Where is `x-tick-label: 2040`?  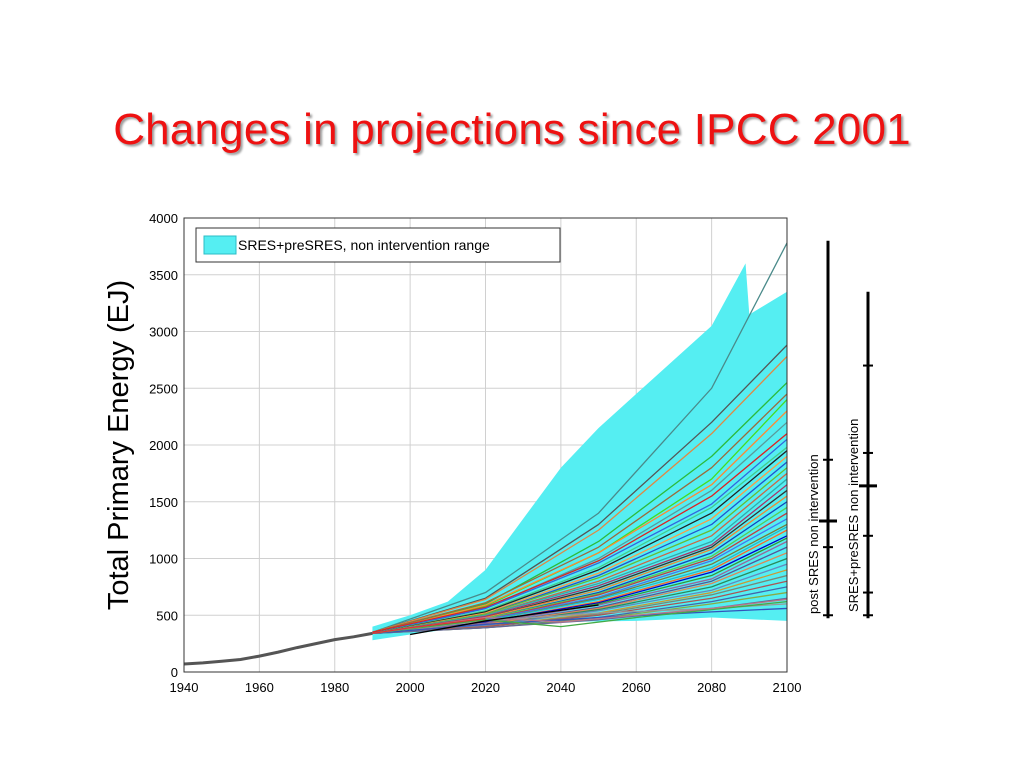
x-tick-label: 2040 is located at coordinates (560, 687).